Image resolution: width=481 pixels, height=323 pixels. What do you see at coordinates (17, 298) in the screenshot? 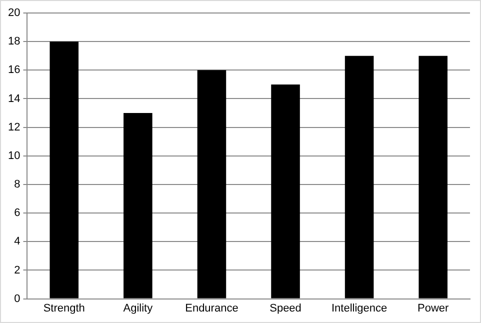
I see `y-tick-label: 0` at bounding box center [17, 298].